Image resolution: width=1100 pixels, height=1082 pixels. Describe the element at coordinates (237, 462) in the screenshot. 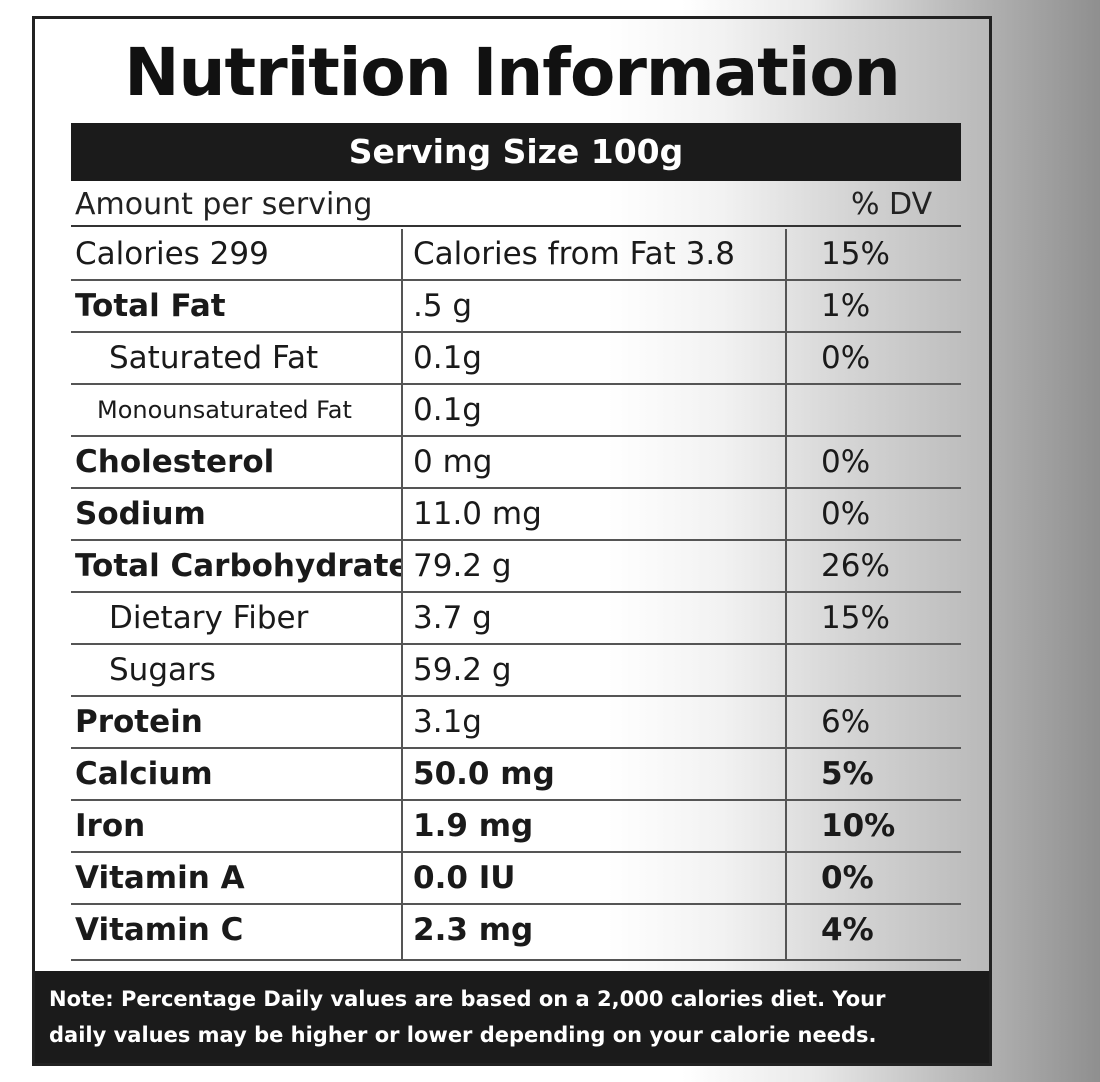

I see `nutrient-name: Cholesterol` at that location.